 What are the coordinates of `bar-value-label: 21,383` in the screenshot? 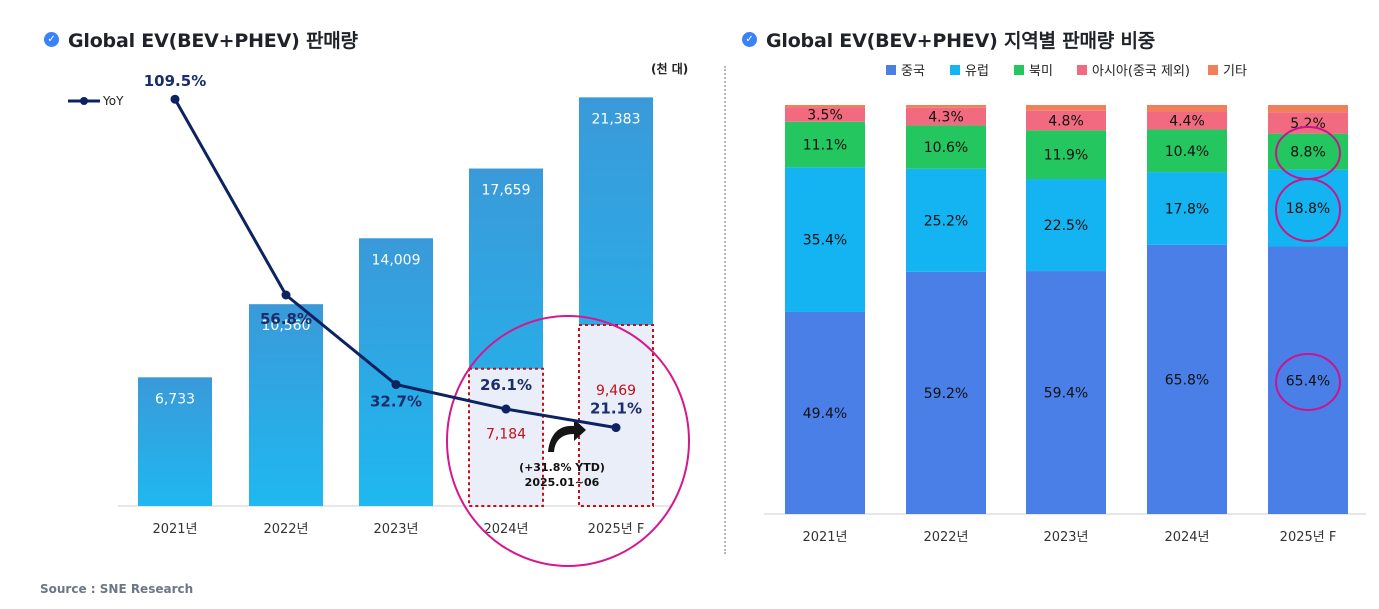 It's located at (616, 119).